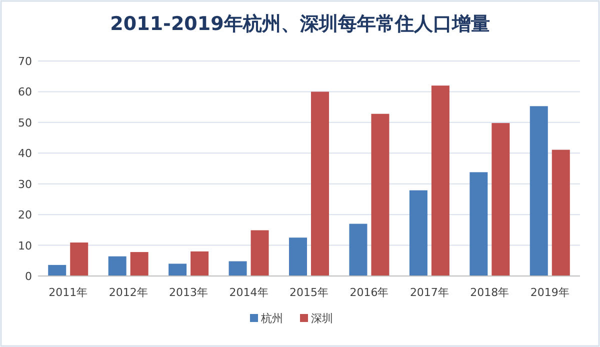  Describe the element at coordinates (369, 292) in the screenshot. I see `x-tick-label: 2016年` at that location.